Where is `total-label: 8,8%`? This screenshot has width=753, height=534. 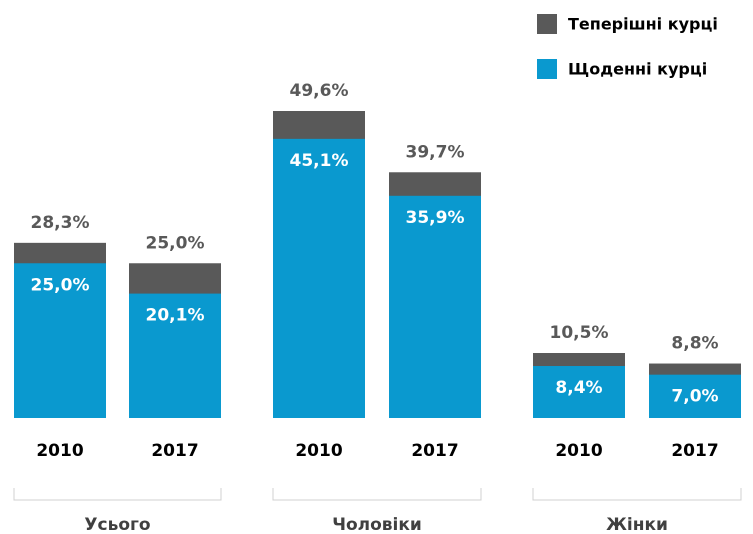
total-label: 8,8% is located at coordinates (694, 344).